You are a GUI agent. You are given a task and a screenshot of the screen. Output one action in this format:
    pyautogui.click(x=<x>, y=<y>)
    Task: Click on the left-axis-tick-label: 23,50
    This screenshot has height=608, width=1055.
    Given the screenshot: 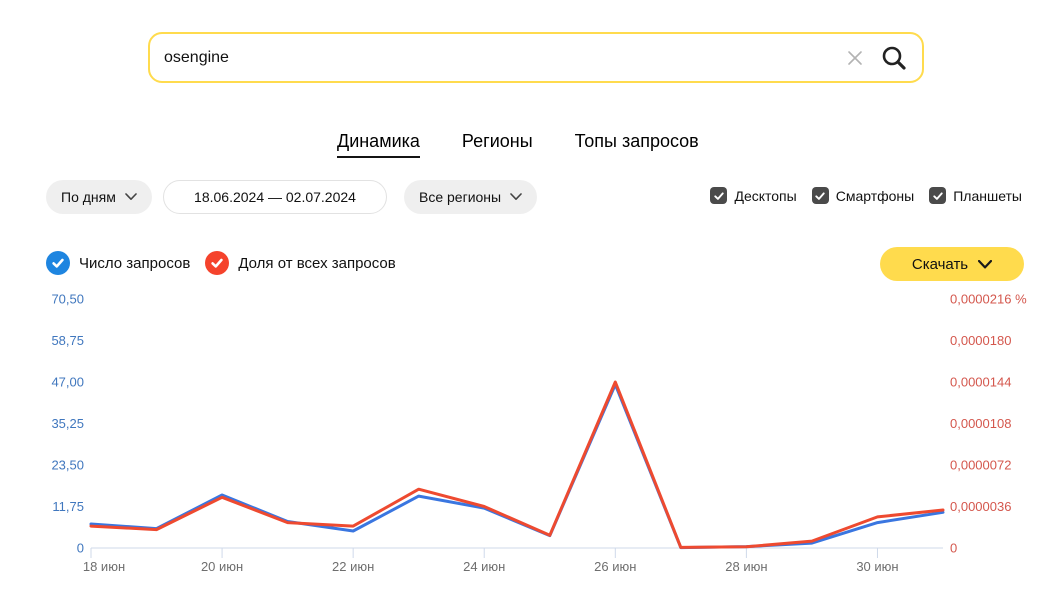 What is the action you would take?
    pyautogui.click(x=67, y=465)
    